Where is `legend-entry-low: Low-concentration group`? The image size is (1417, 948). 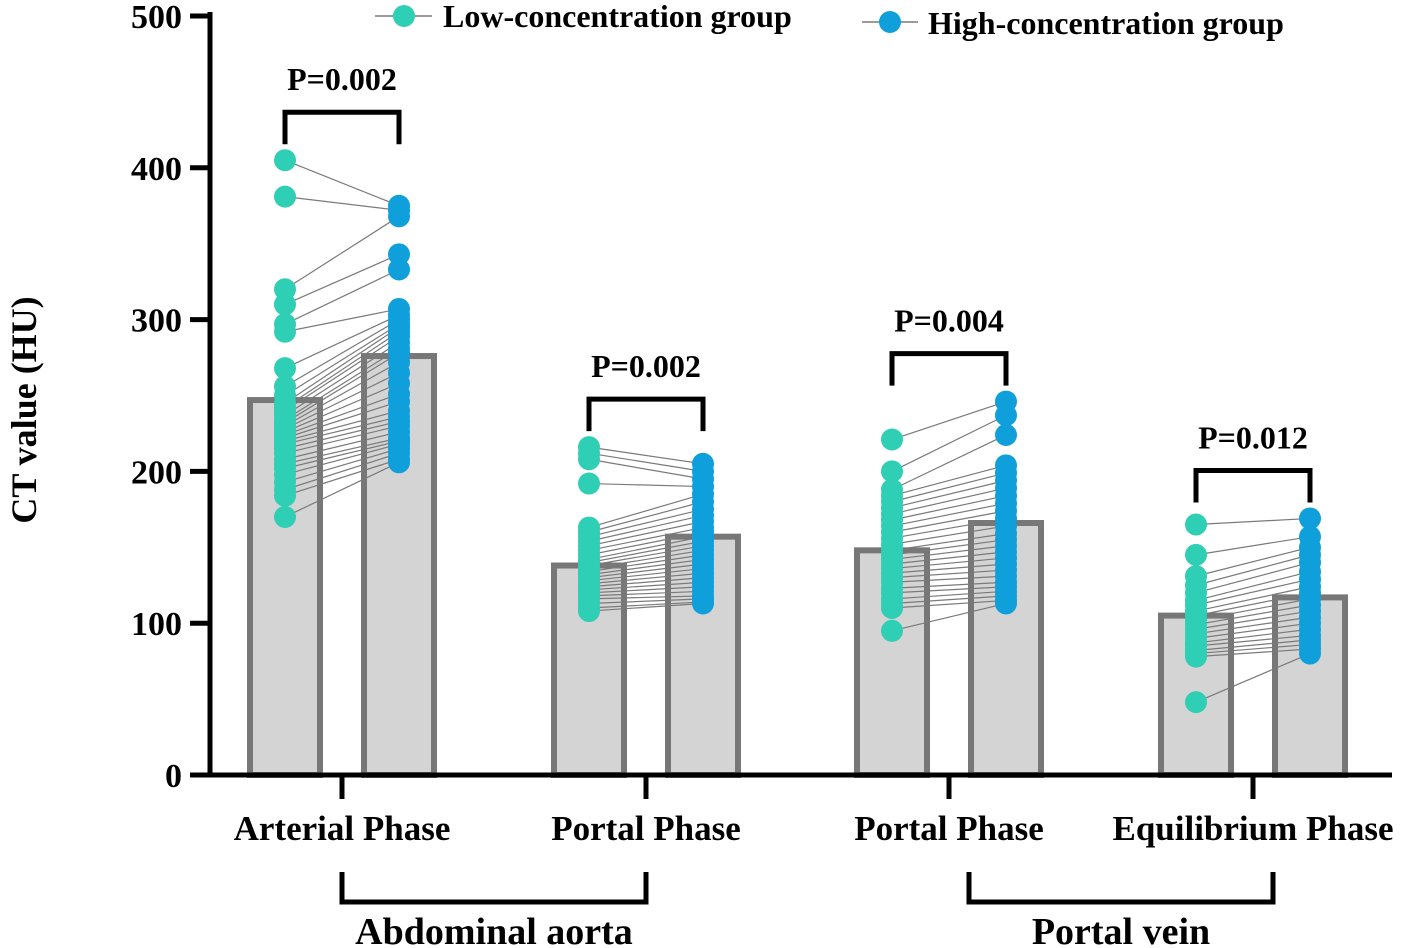 legend-entry-low: Low-concentration group is located at coordinates (583, 17).